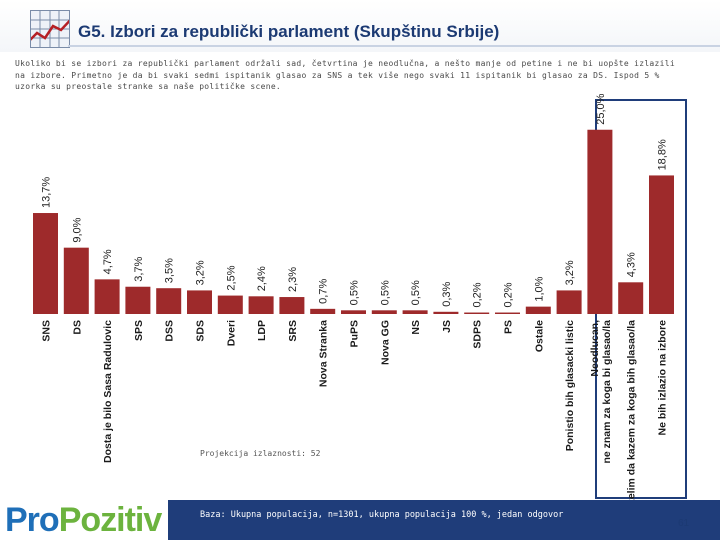  What do you see at coordinates (632, 264) in the screenshot?
I see `value-label-19: 4,3%` at bounding box center [632, 264].